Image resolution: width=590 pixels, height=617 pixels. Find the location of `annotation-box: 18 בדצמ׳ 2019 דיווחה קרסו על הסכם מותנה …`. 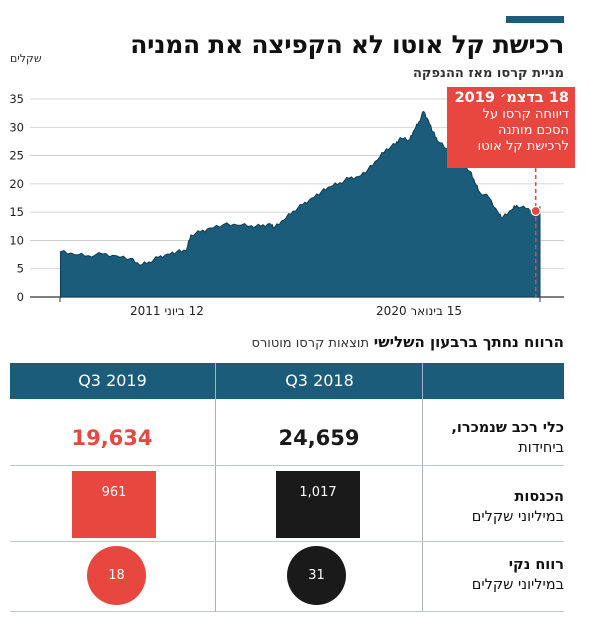

annotation-box: 18 בדצמ׳ 2019 דיווחה קרסו על הסכם מותנה … is located at coordinates (511, 127).